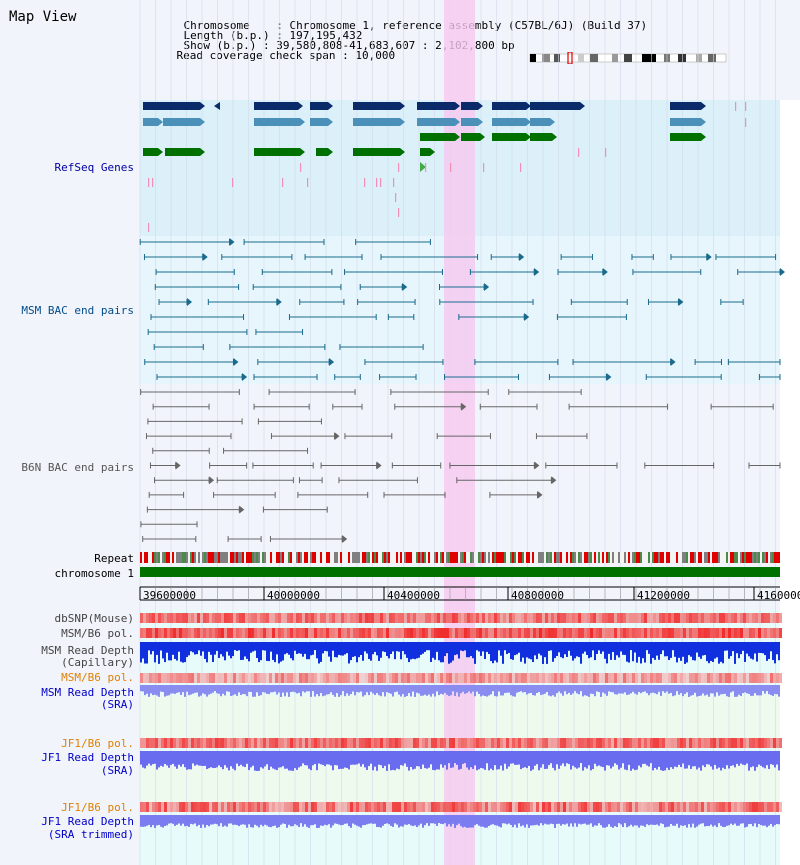 This screenshot has width=800, height=865. Describe the element at coordinates (94, 167) in the screenshot. I see `label-refseq-genes: RefSeq Genes` at that location.